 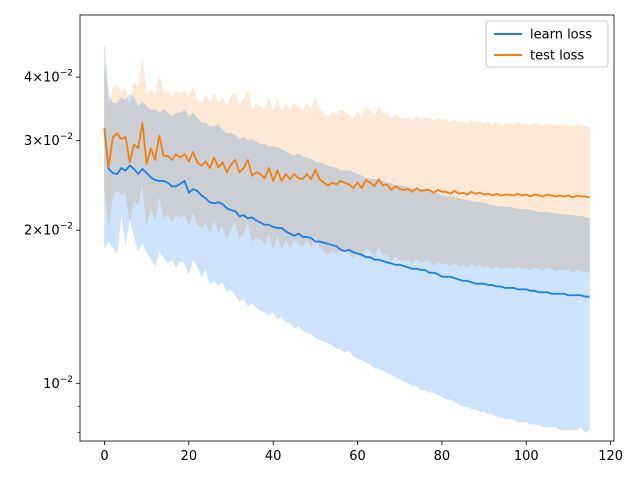 What do you see at coordinates (189, 456) in the screenshot?
I see `x-tick-label: 20` at bounding box center [189, 456].